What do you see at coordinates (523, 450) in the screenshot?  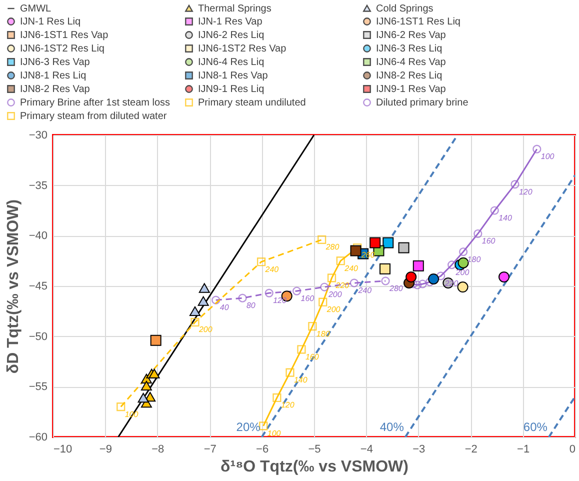 I see `x-tick-label: −1` at bounding box center [523, 450].